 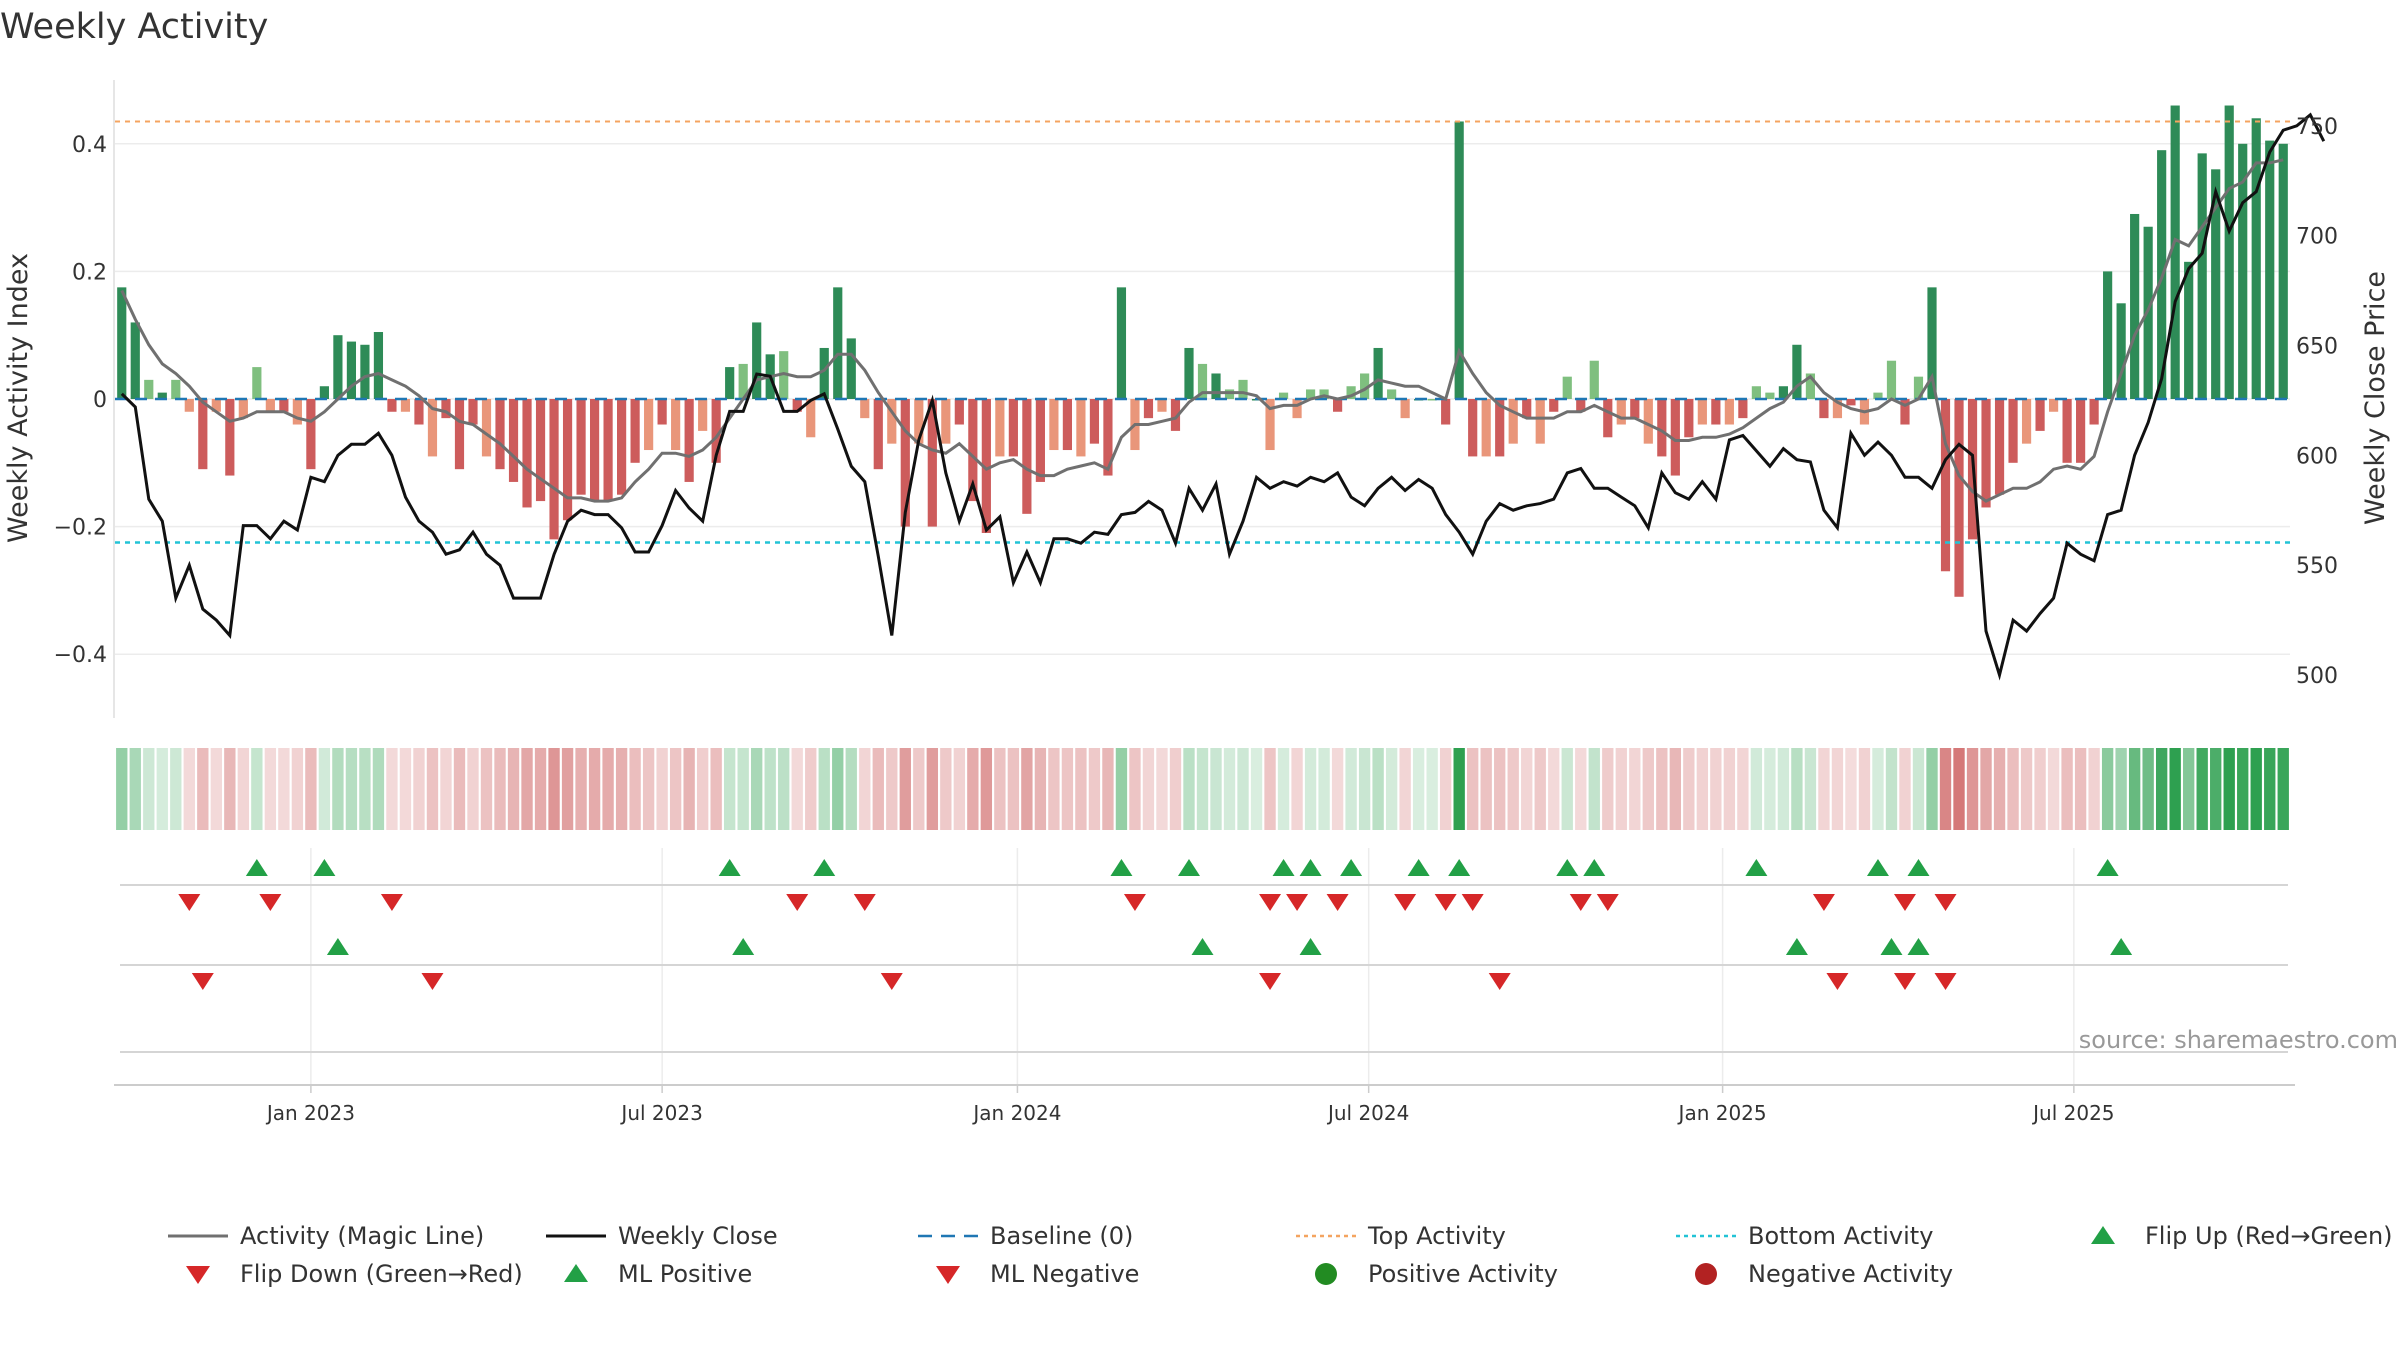 I want to click on x-tick-label: Jan 2025, so click(x=1722, y=1113).